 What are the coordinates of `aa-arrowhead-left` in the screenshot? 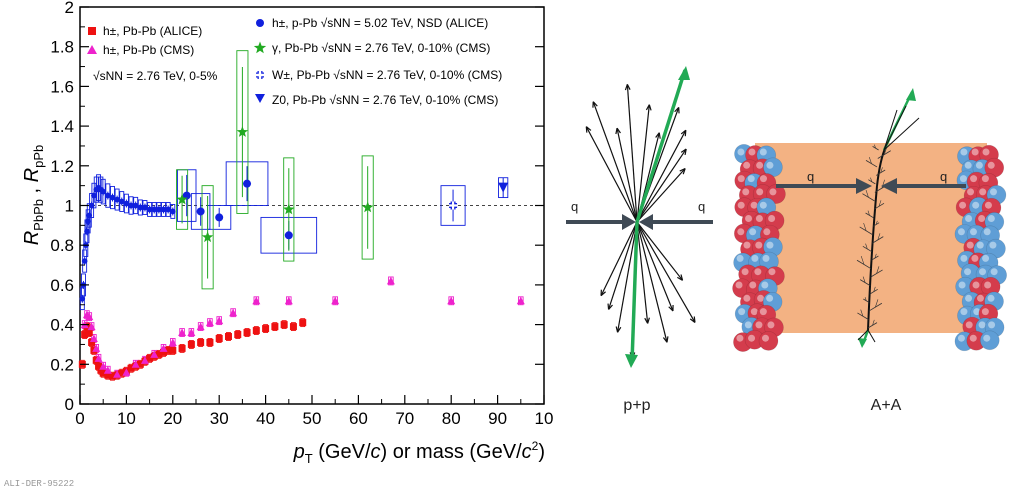 It's located at (864, 186).